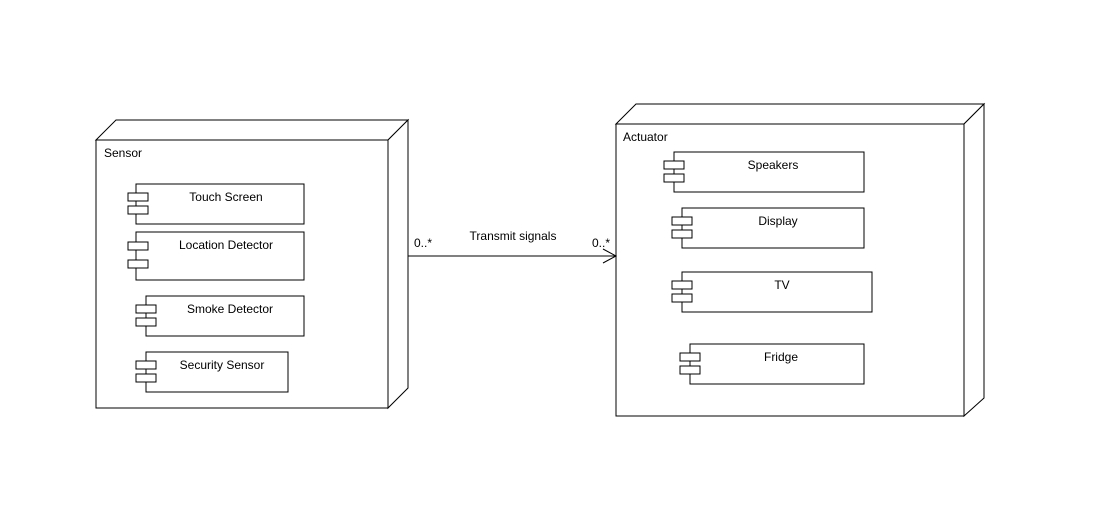 This screenshot has width=1096, height=520. What do you see at coordinates (230, 309) in the screenshot?
I see `component-label: Smoke Detector` at bounding box center [230, 309].